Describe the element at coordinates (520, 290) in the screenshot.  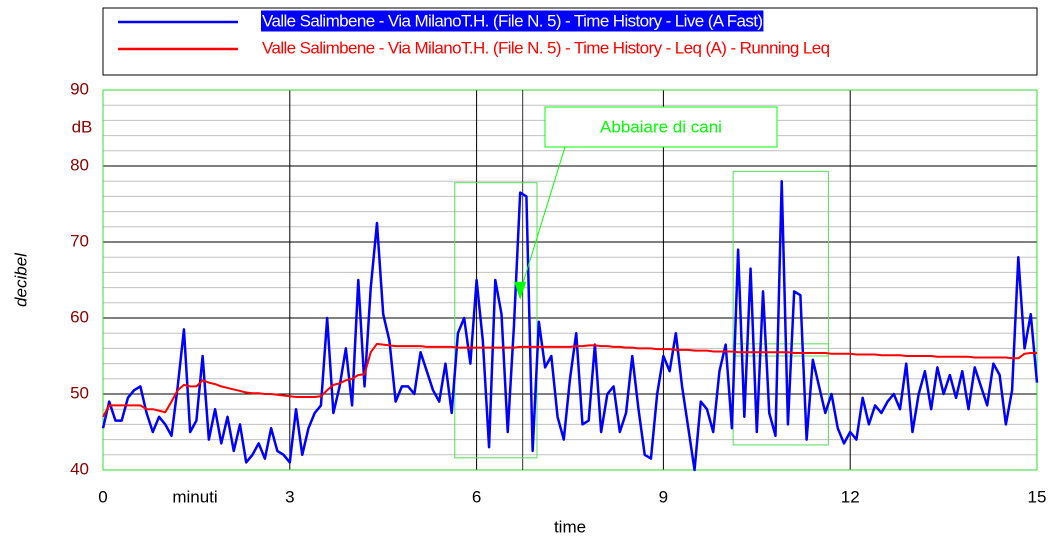
I see `annotation-arrow` at that location.